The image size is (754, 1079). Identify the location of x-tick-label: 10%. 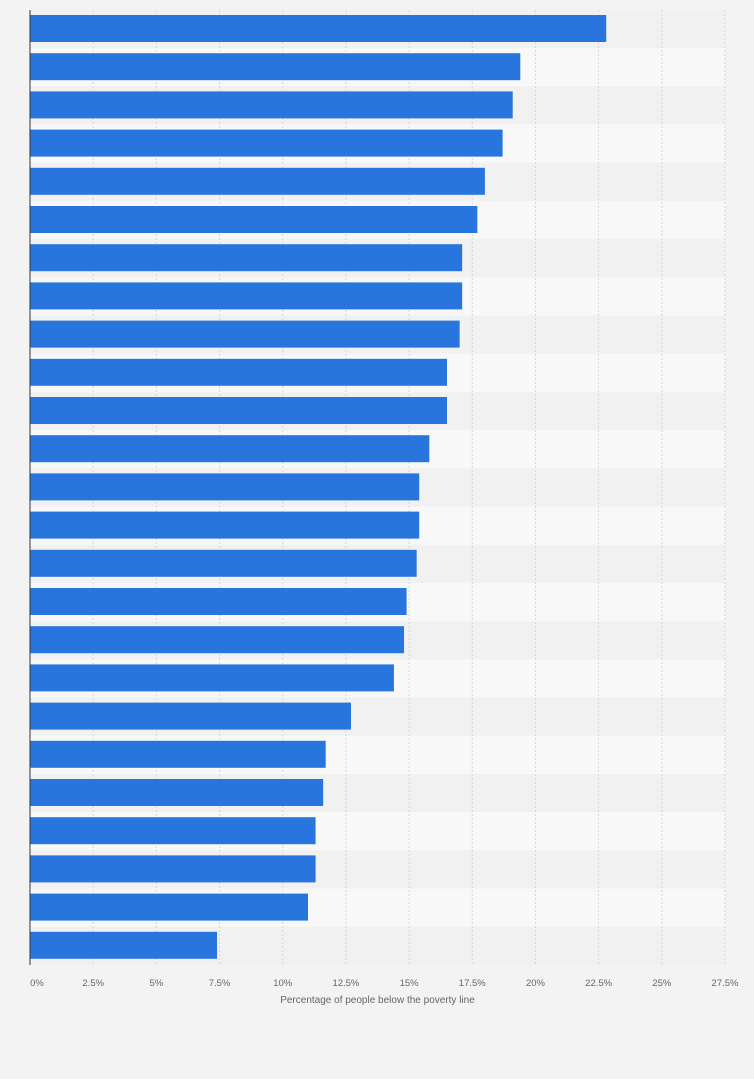
(283, 983).